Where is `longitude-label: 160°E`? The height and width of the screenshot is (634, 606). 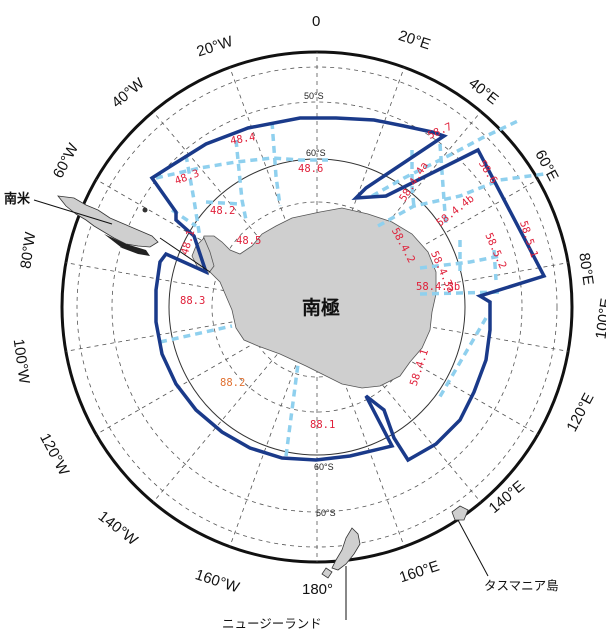
longitude-label: 160°E is located at coordinates (419, 572).